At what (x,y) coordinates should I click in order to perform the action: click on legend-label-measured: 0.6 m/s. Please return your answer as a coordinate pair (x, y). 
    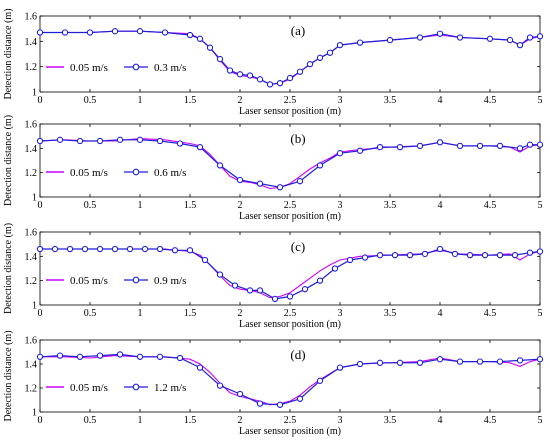
    Looking at the image, I should click on (170, 173).